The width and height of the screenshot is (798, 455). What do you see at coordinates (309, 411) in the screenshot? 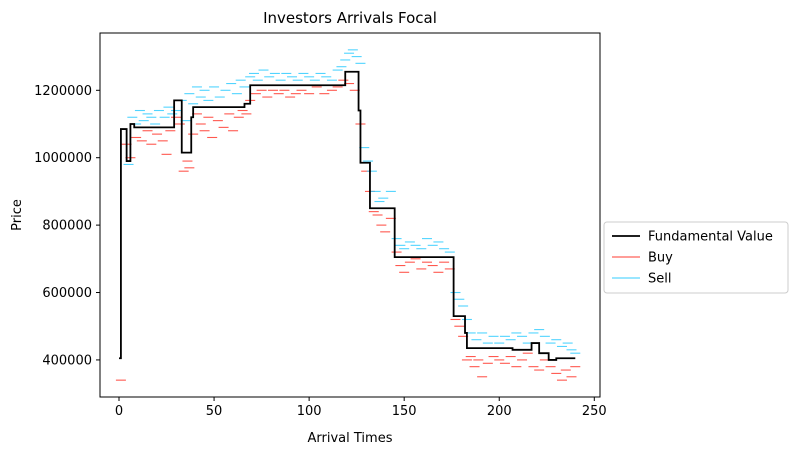
I see `x-tick-label: 100` at bounding box center [309, 411].